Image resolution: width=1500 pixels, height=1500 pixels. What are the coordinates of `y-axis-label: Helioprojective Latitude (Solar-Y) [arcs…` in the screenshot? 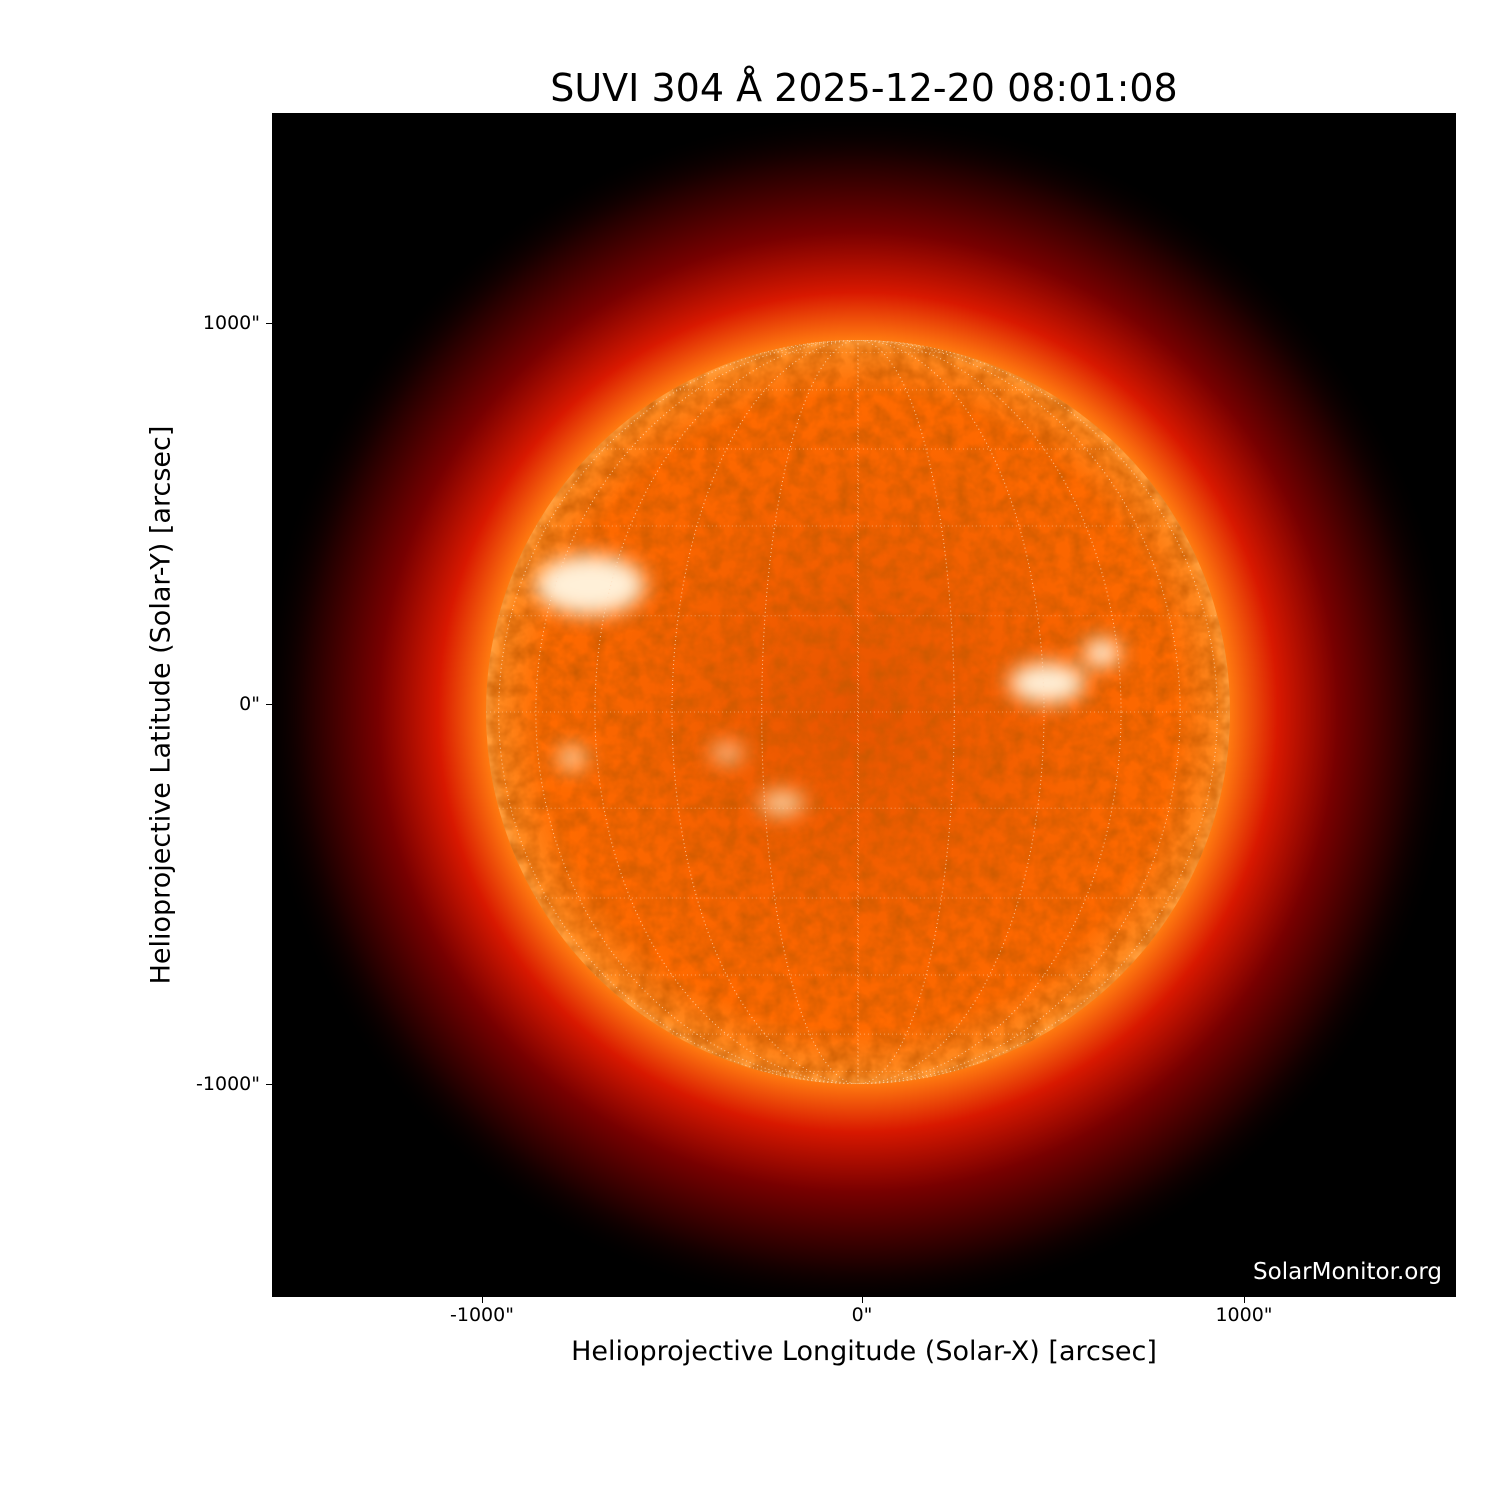 It's located at (161, 705).